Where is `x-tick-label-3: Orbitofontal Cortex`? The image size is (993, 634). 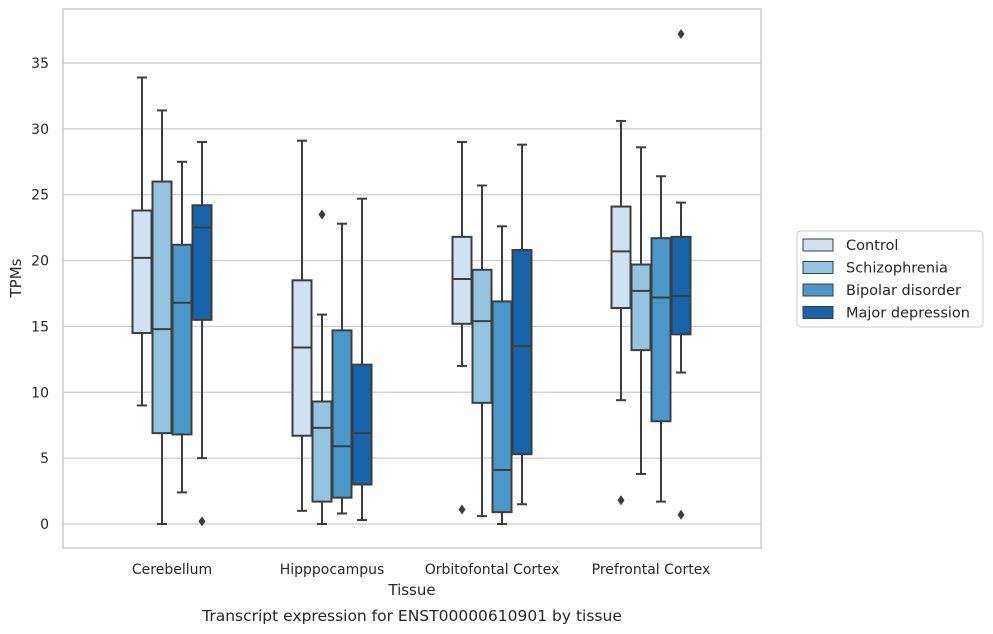
x-tick-label-3: Orbitofontal Cortex is located at coordinates (492, 570).